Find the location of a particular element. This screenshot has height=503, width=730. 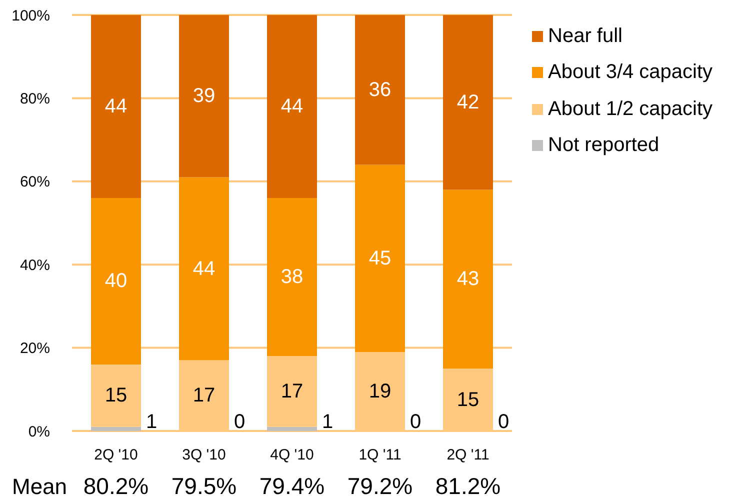

text: Mean is located at coordinates (40, 487).